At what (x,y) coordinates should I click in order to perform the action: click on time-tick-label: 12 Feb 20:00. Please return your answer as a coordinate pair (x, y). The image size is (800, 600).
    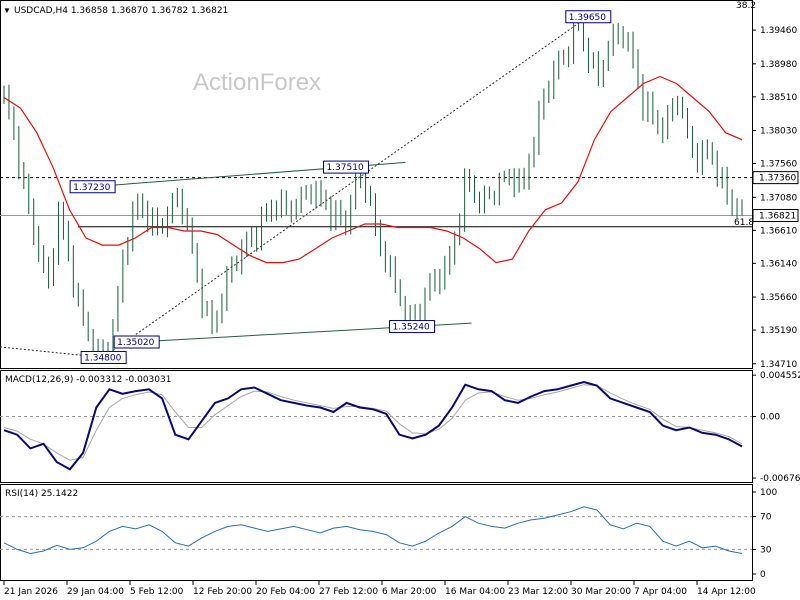
    Looking at the image, I should click on (222, 592).